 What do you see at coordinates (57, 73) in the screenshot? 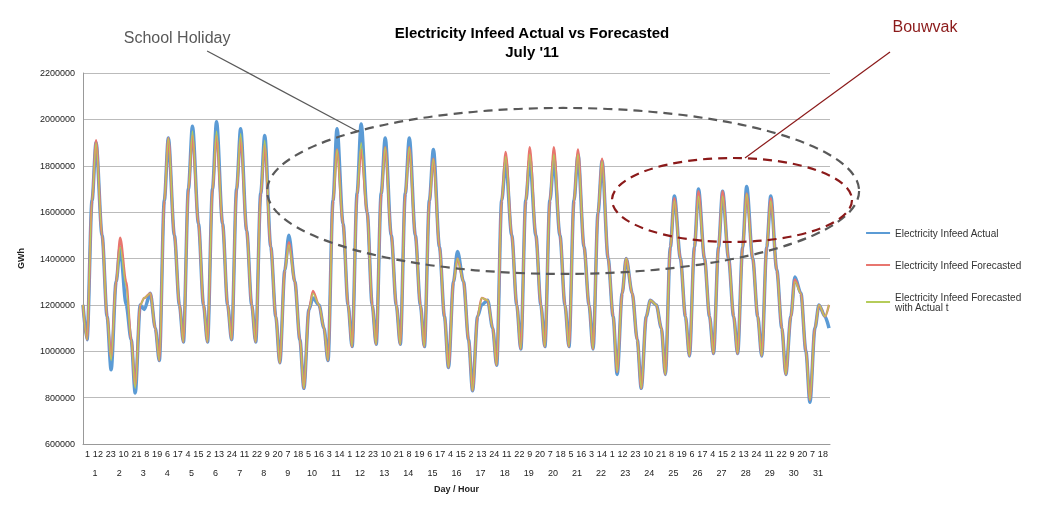
I see `y-tick-label: 2200000` at bounding box center [57, 73].